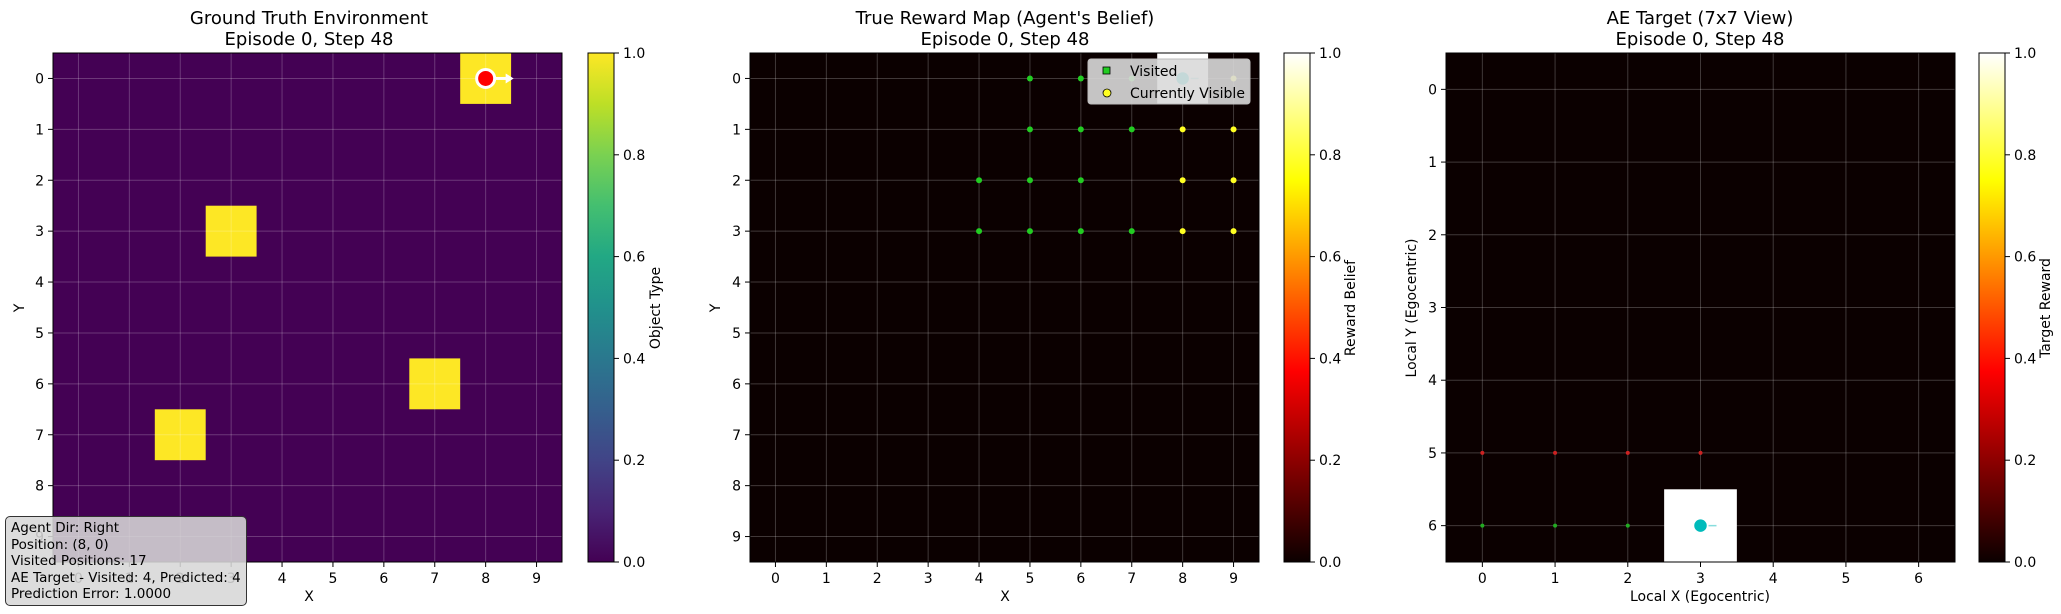 The width and height of the screenshot is (2061, 614). Describe the element at coordinates (509, 78) in the screenshot. I see `agent-arrow-head` at that location.